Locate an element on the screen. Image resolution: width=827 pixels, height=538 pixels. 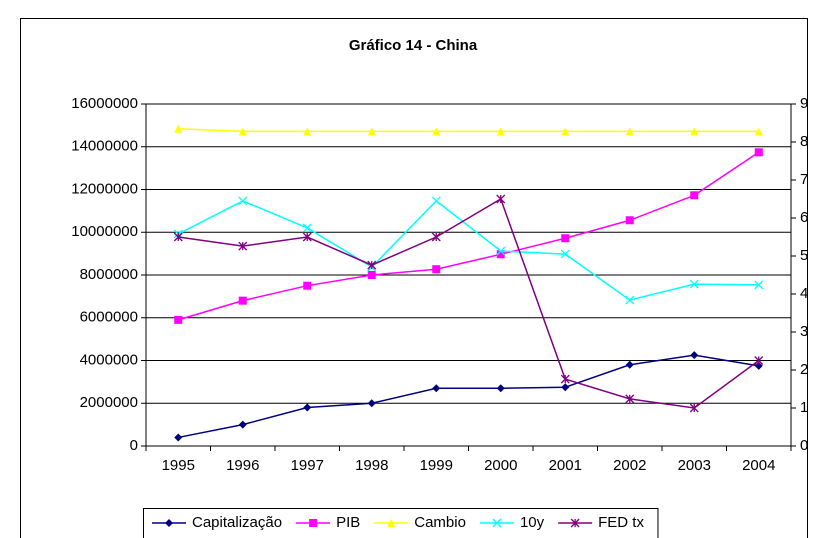
legend-entry: PIB is located at coordinates (328, 522).